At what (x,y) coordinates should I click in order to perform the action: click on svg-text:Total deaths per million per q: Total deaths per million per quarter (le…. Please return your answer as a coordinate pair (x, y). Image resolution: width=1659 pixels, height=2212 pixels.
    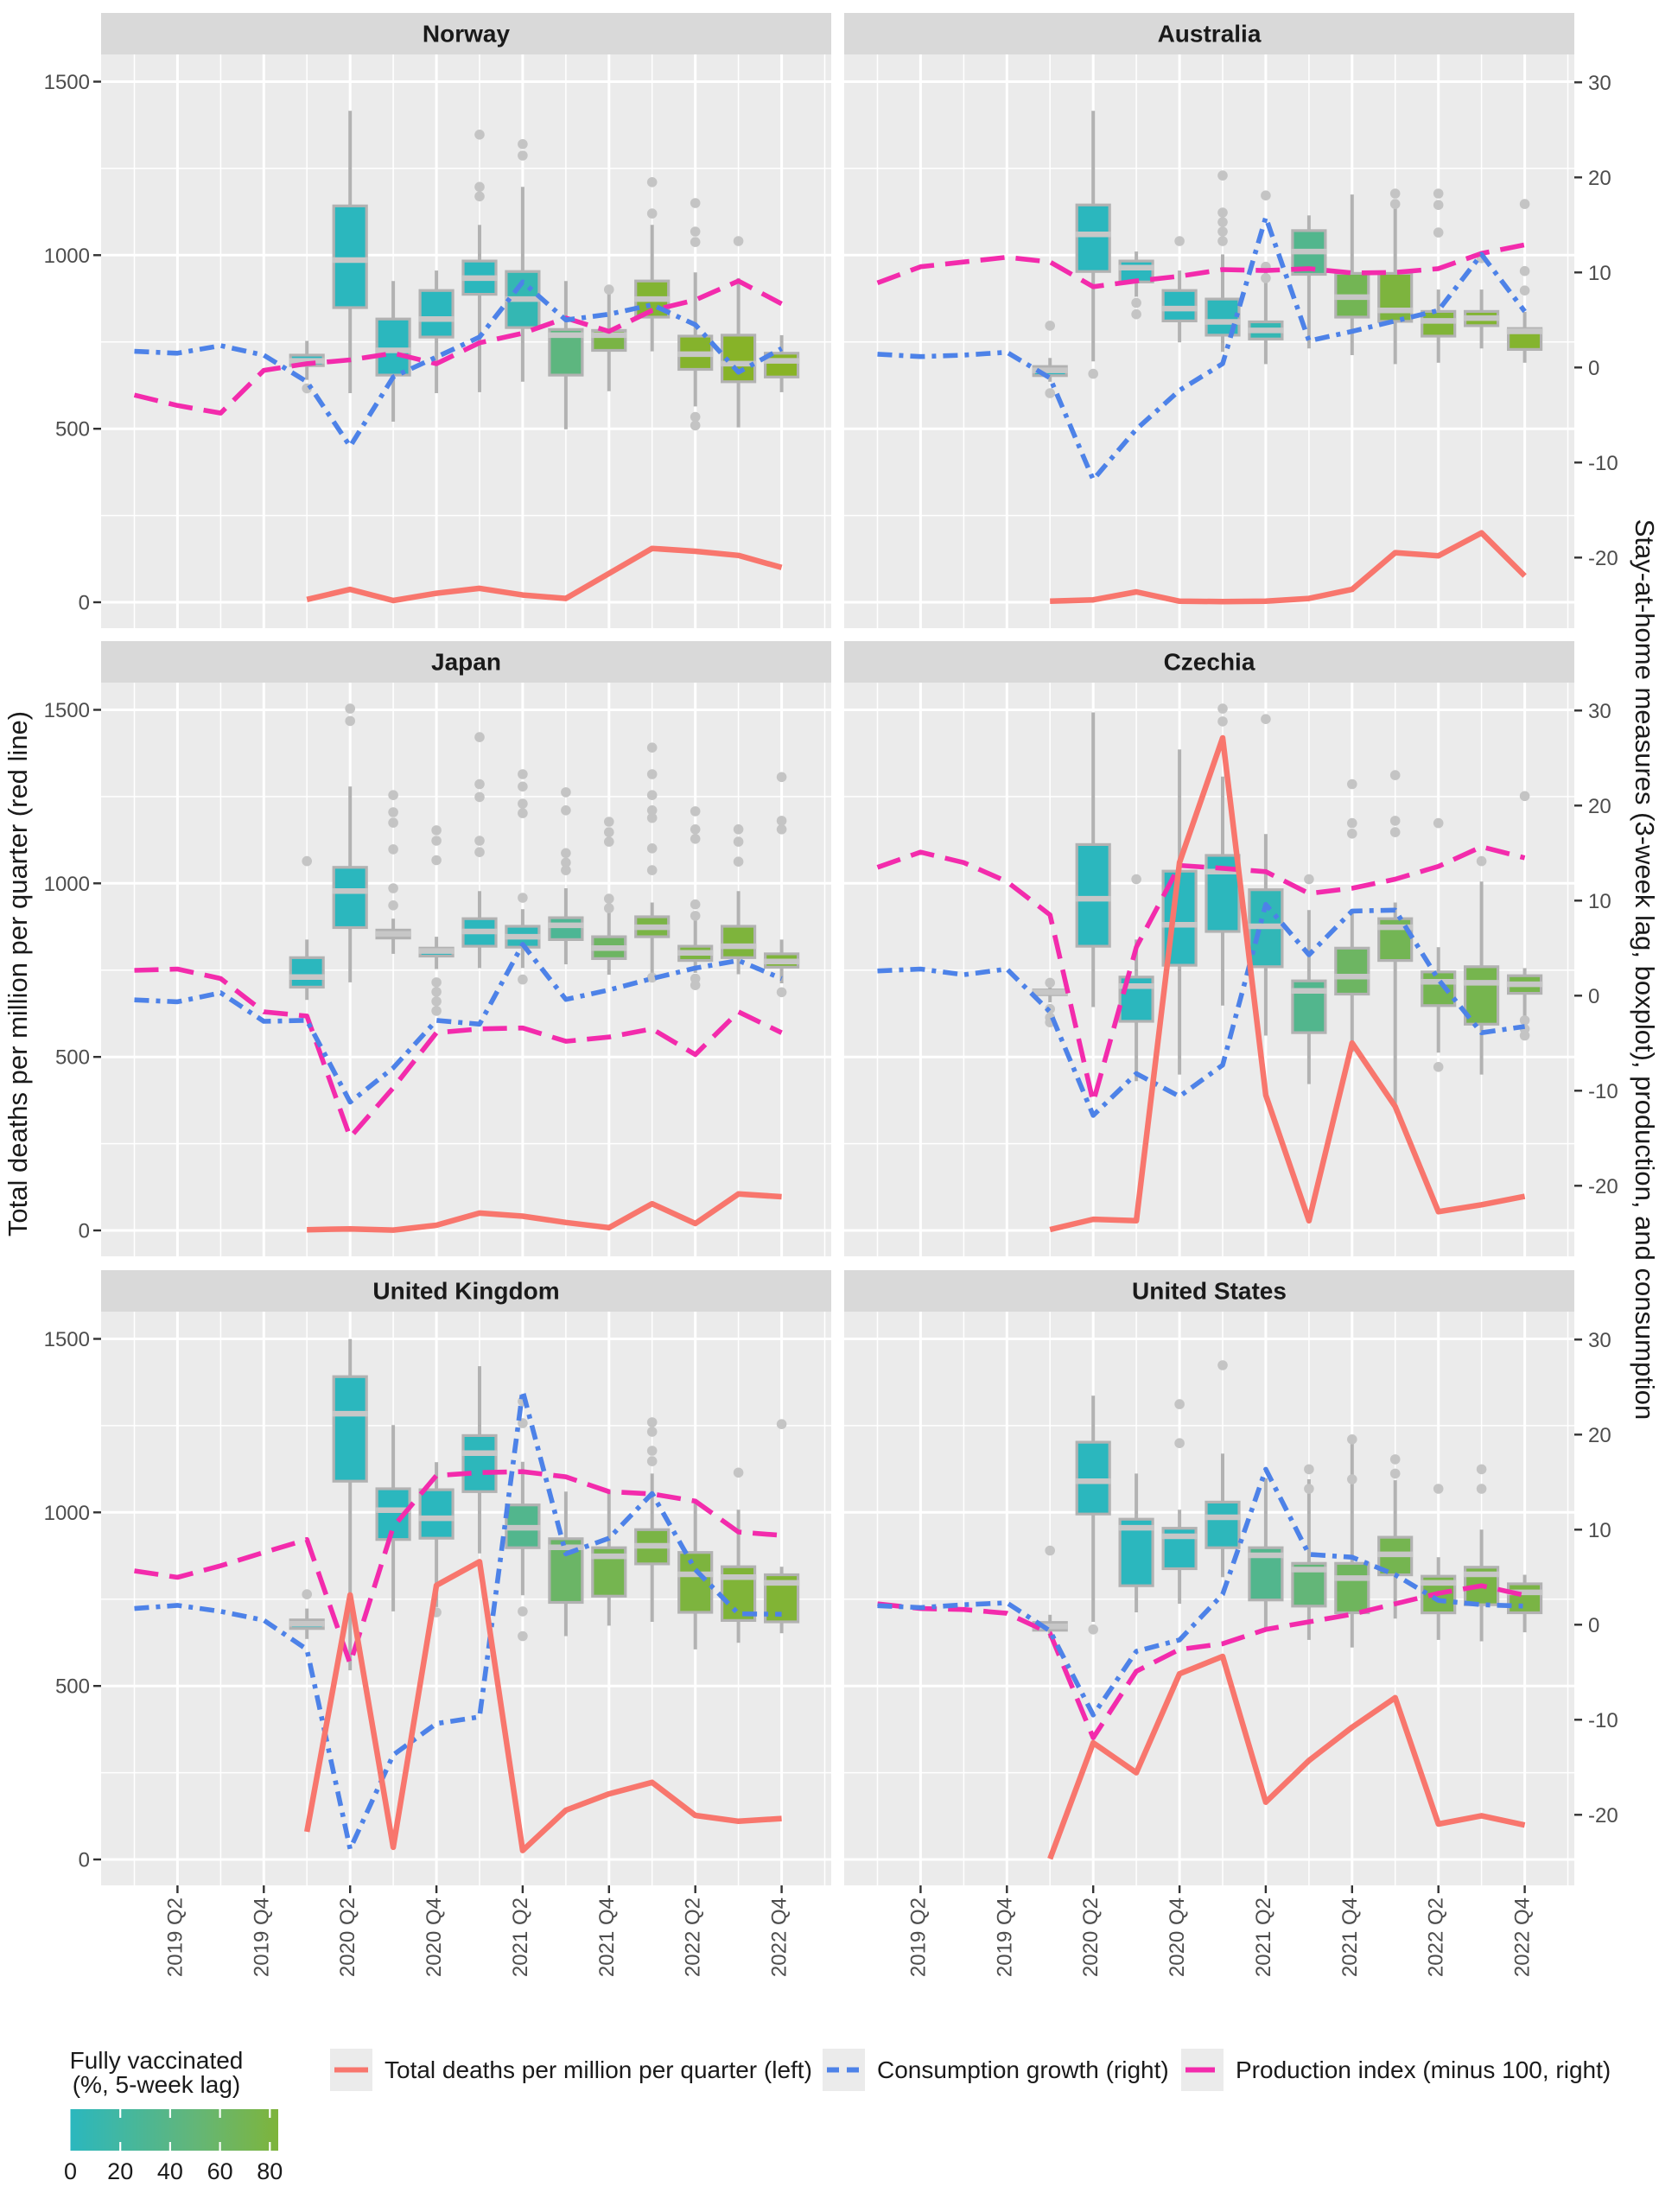
    Looking at the image, I should click on (598, 2069).